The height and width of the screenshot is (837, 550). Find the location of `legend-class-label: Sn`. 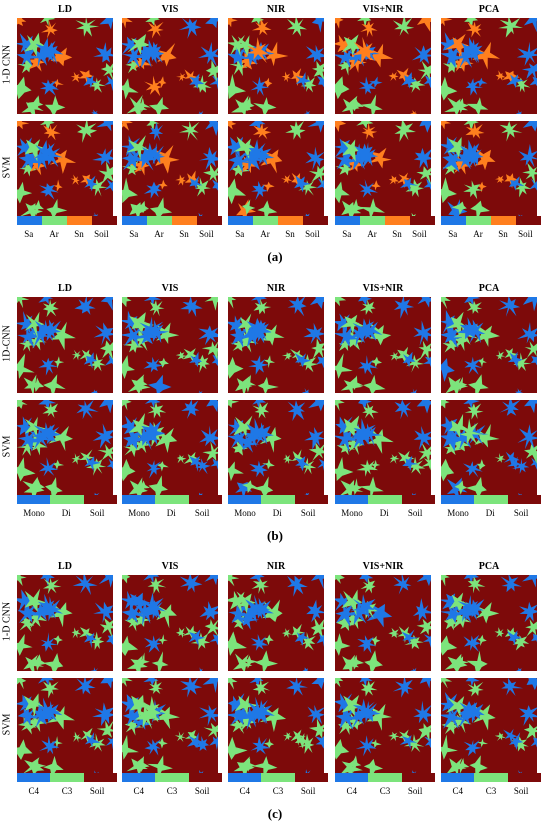

legend-class-label: Sn is located at coordinates (290, 234).